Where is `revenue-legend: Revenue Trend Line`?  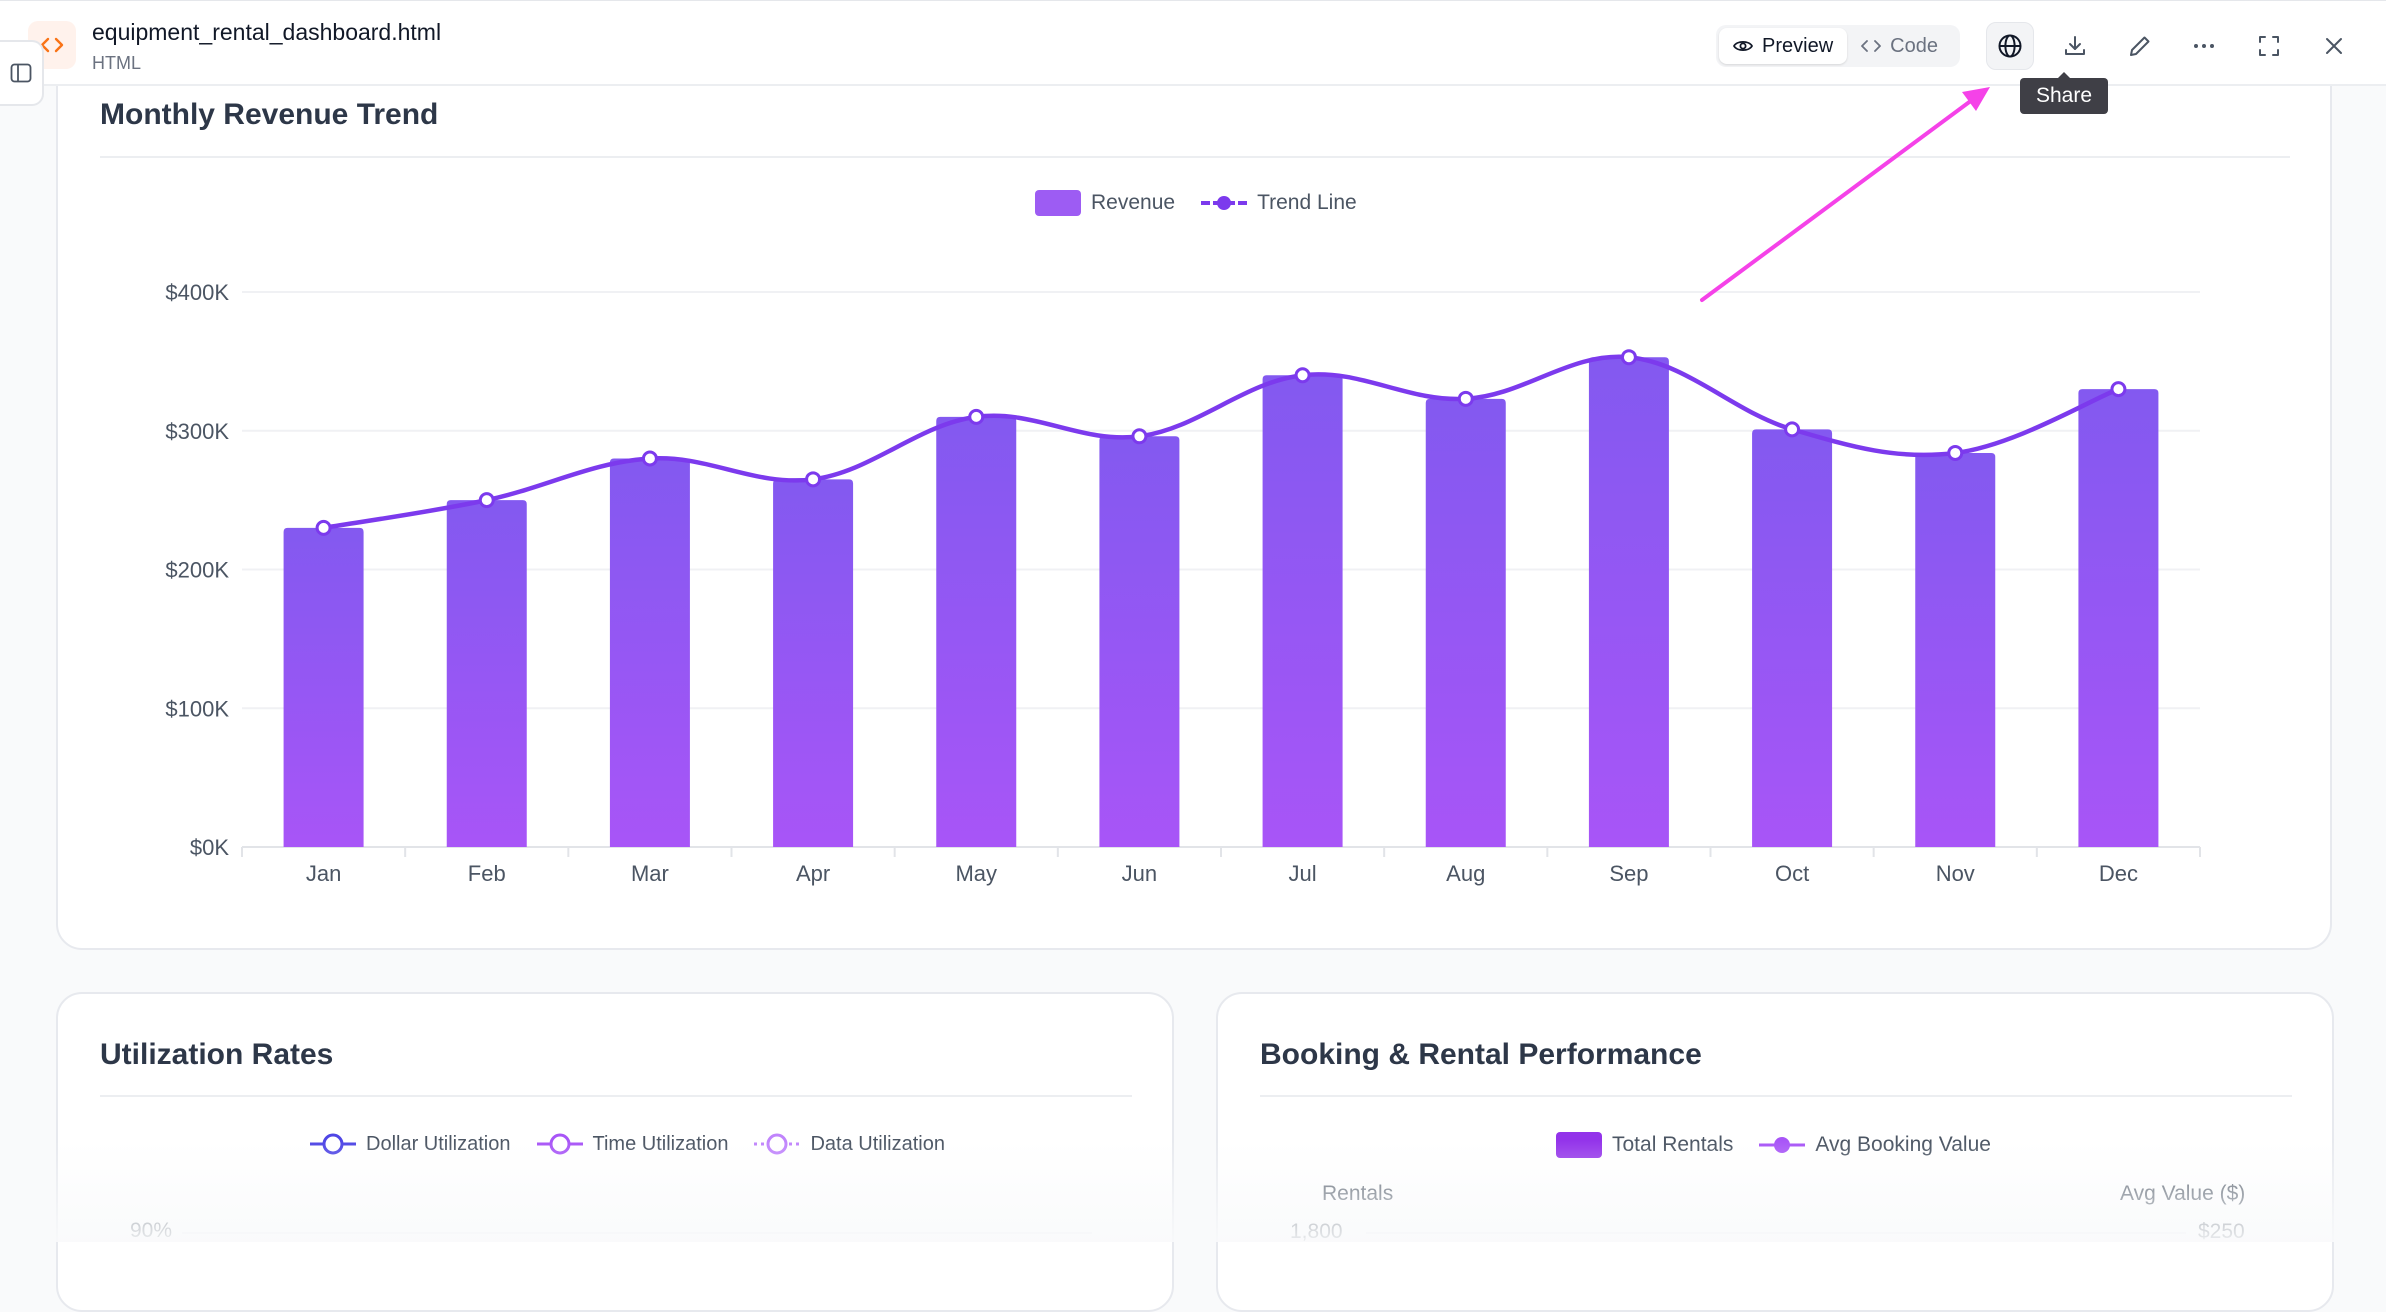 revenue-legend: Revenue Trend Line is located at coordinates (1209, 203).